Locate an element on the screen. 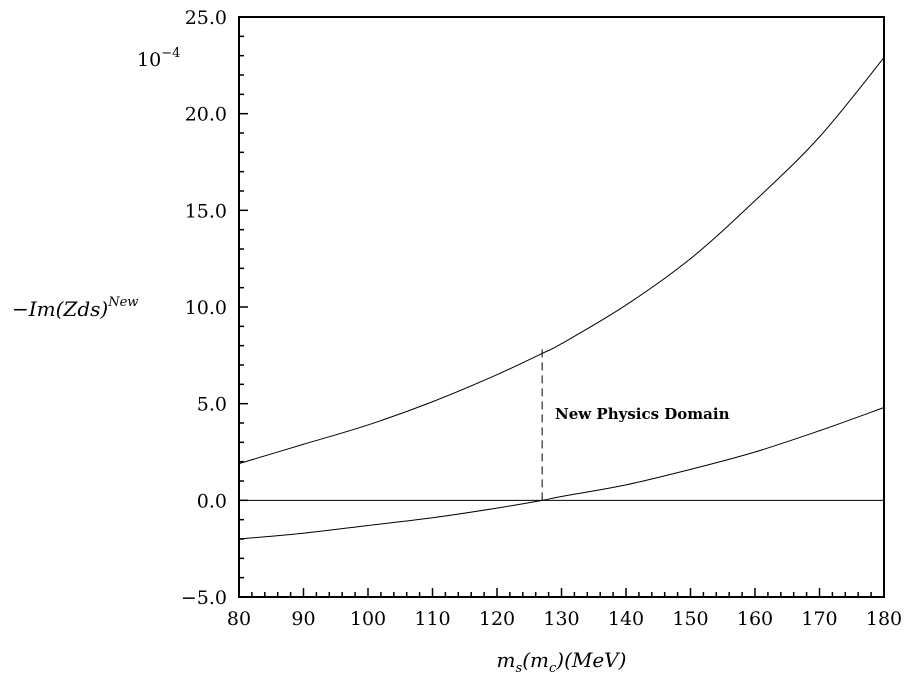 Image resolution: width=907 pixels, height=682 pixels. x-tick-label: 140 is located at coordinates (626, 619).